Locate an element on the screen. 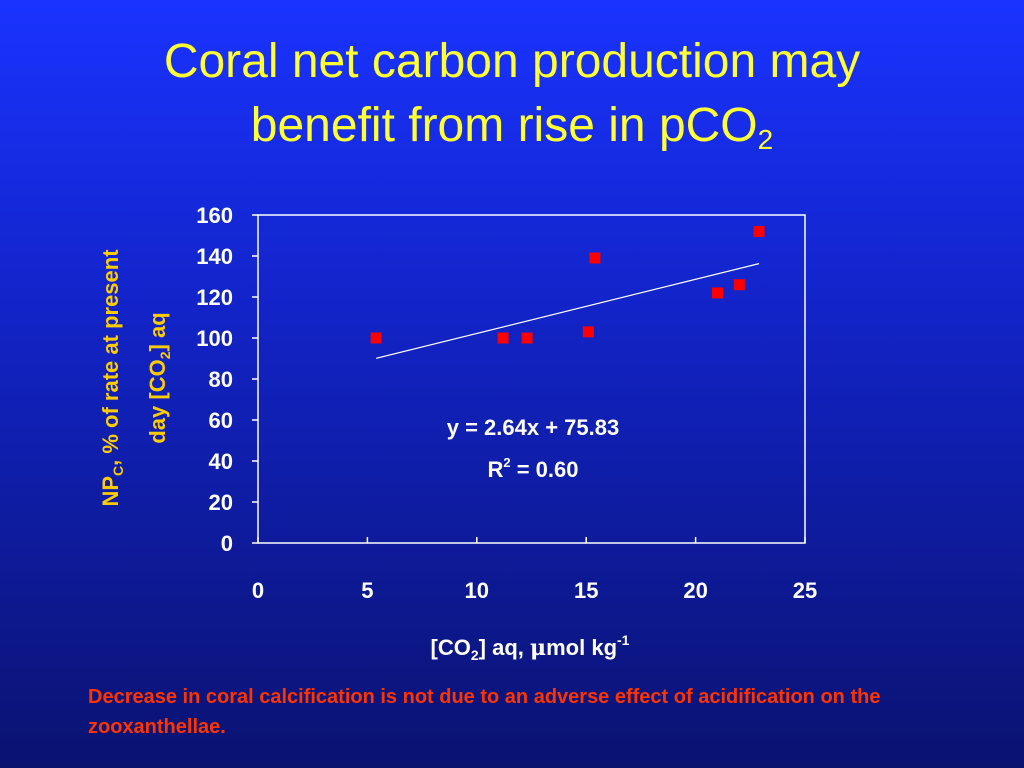 The height and width of the screenshot is (768, 1024). ylabel2-sub: 2 is located at coordinates (165, 355).